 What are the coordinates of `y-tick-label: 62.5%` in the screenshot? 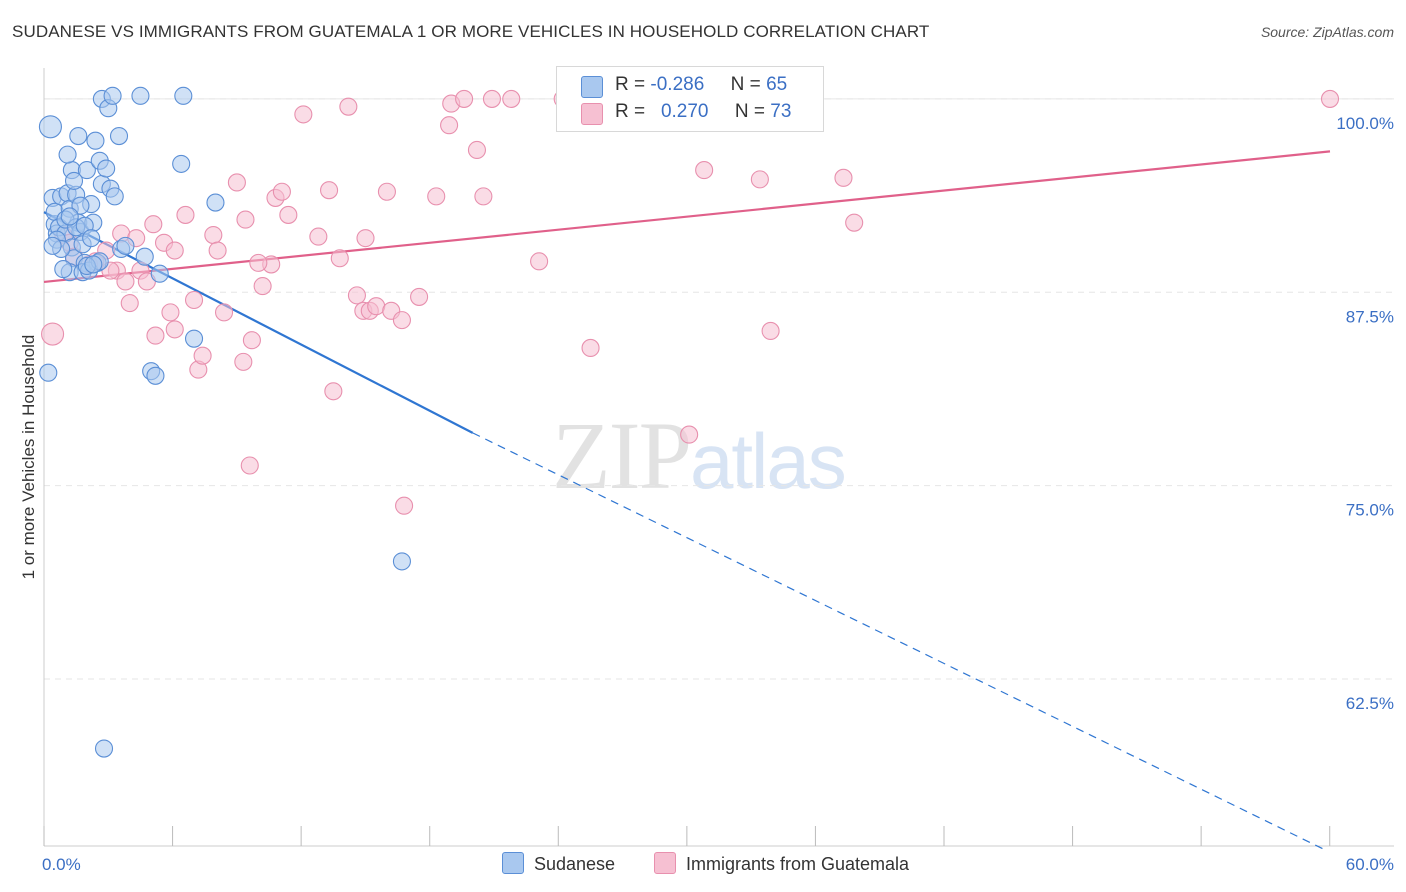 It's located at (1370, 703).